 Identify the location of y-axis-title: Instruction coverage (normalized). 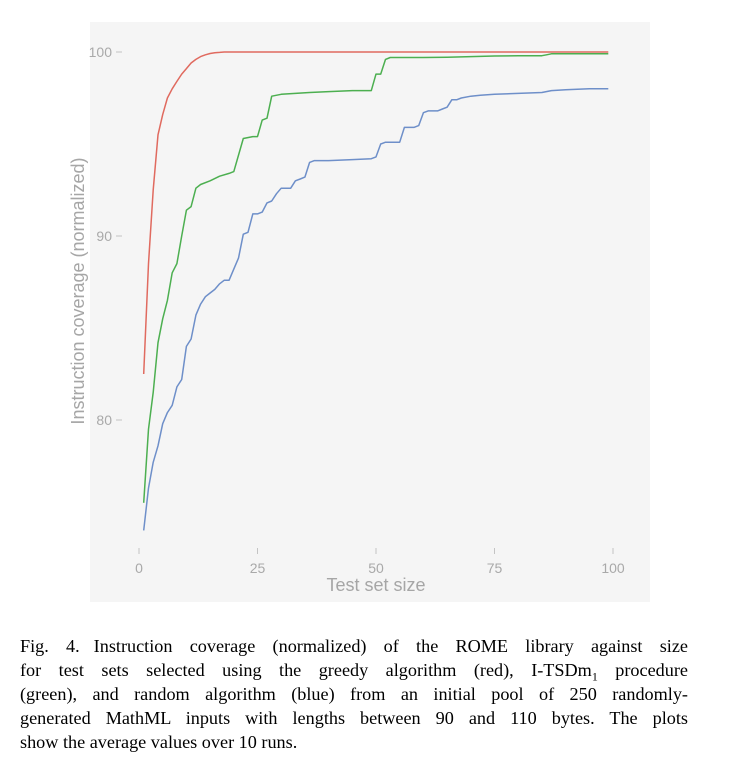
(78, 290).